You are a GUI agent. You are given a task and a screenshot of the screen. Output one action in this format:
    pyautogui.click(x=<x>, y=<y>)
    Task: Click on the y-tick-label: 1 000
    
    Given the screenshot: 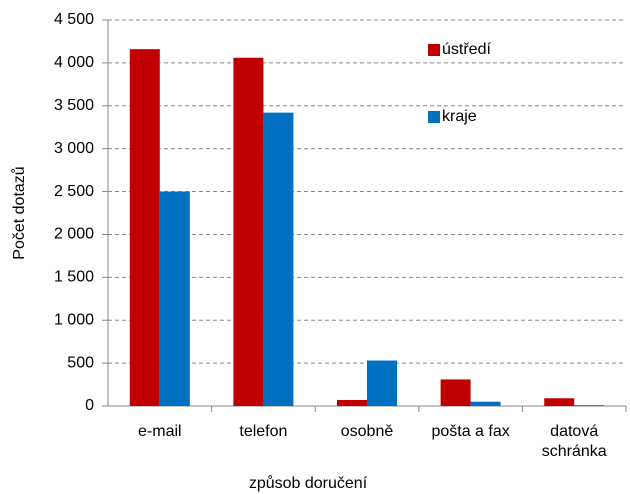 What is the action you would take?
    pyautogui.click(x=74, y=319)
    